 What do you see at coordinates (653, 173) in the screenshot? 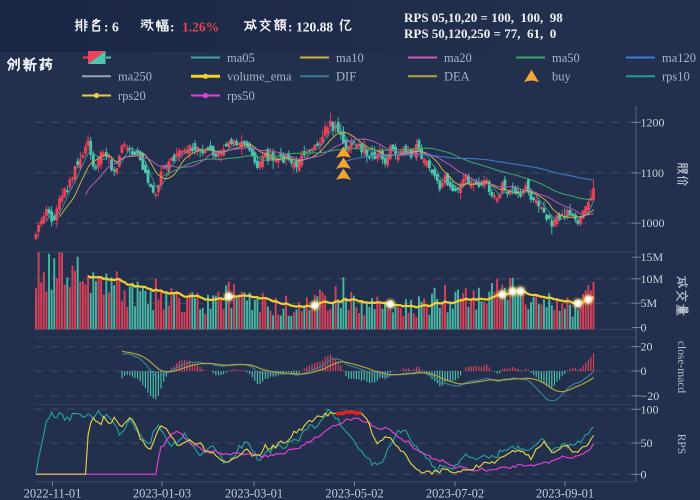
I see `svg-text: 1100` at bounding box center [653, 173].